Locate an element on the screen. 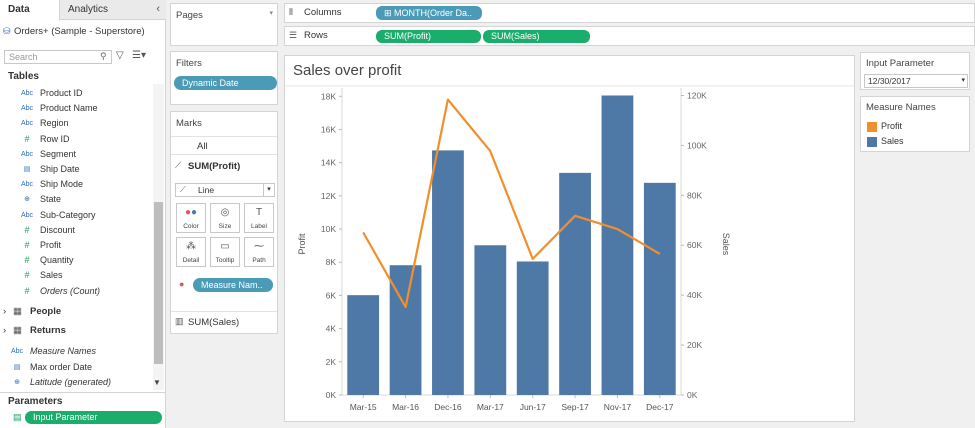  field-label: Product Name is located at coordinates (69, 108).